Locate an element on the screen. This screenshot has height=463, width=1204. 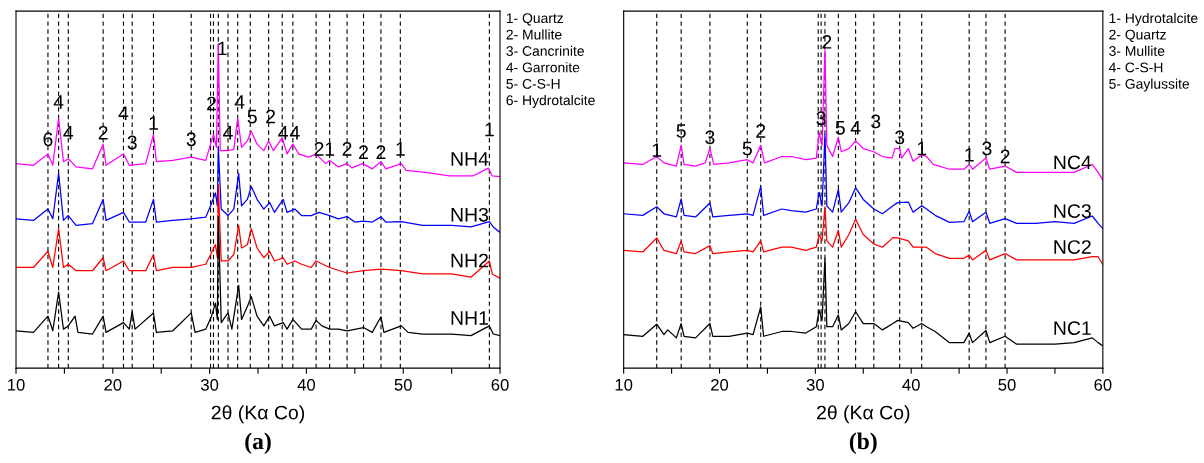
series-label: NH1 is located at coordinates (469, 318).